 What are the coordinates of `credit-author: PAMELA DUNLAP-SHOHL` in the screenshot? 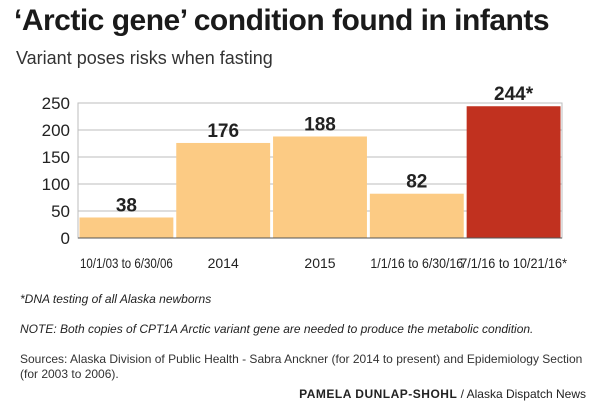 It's located at (378, 394).